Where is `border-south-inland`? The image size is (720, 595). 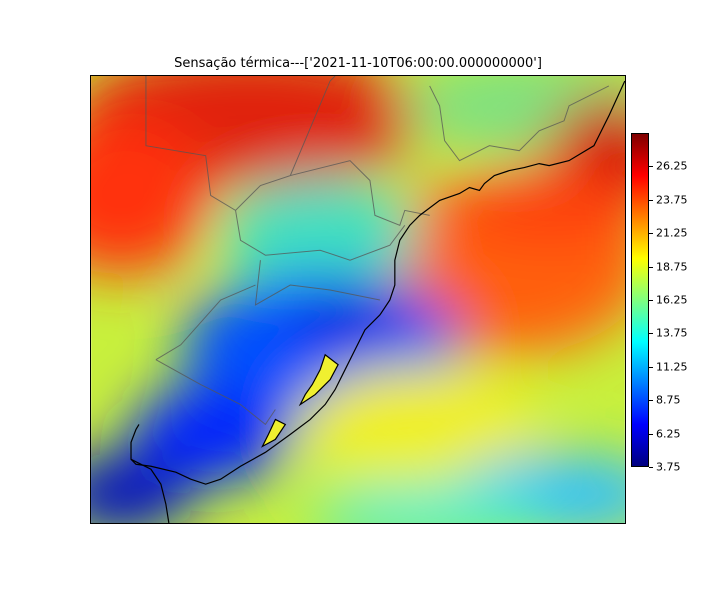
border-south-inland is located at coordinates (215, 392).